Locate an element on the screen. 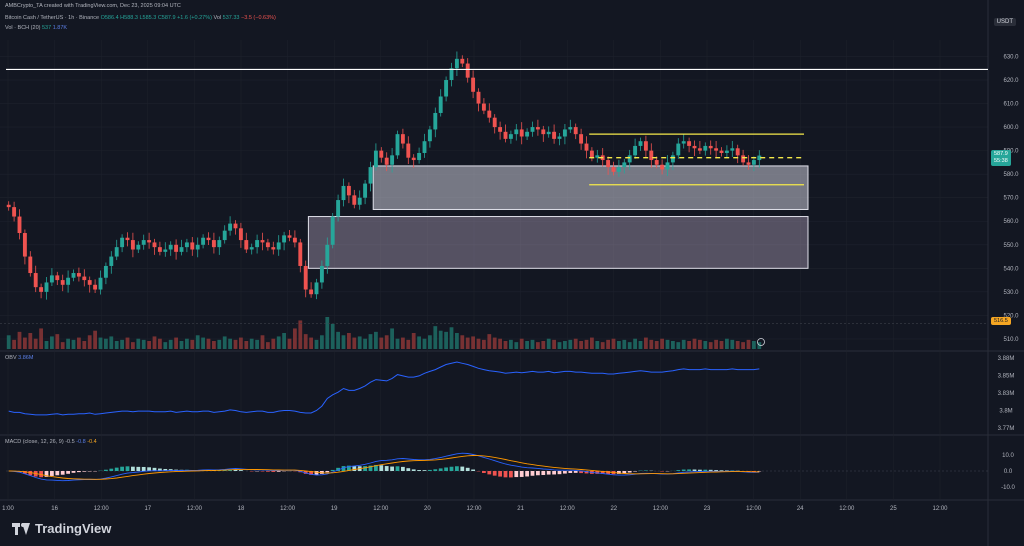 This screenshot has width=1024, height=546. symbol-name: Bitcoin Cash / TetherUS · 1h · Binance is located at coordinates (52, 18).